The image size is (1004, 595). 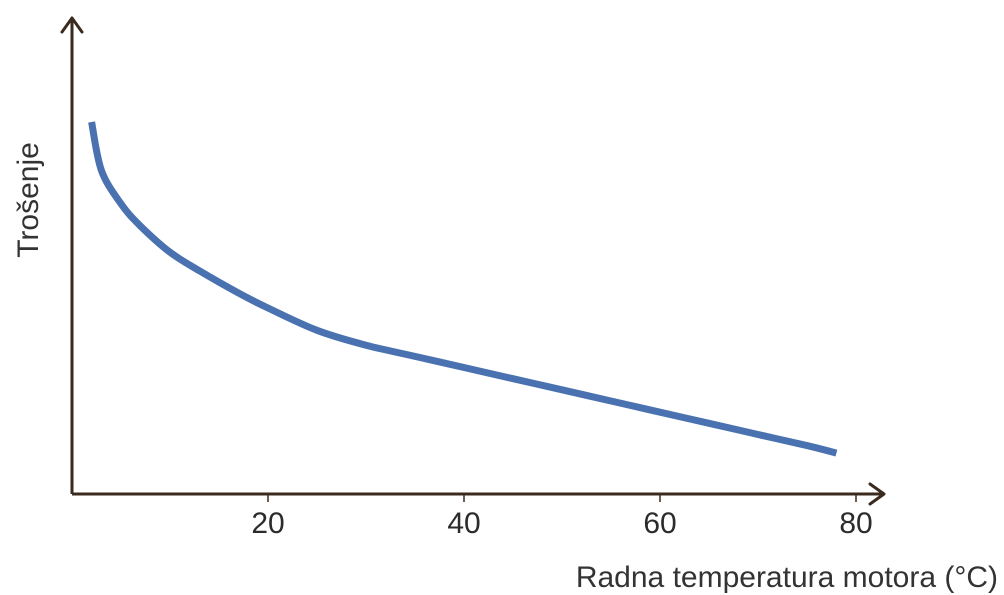 I want to click on x-axis-title: Radna temperatura motora (°C), so click(x=787, y=577).